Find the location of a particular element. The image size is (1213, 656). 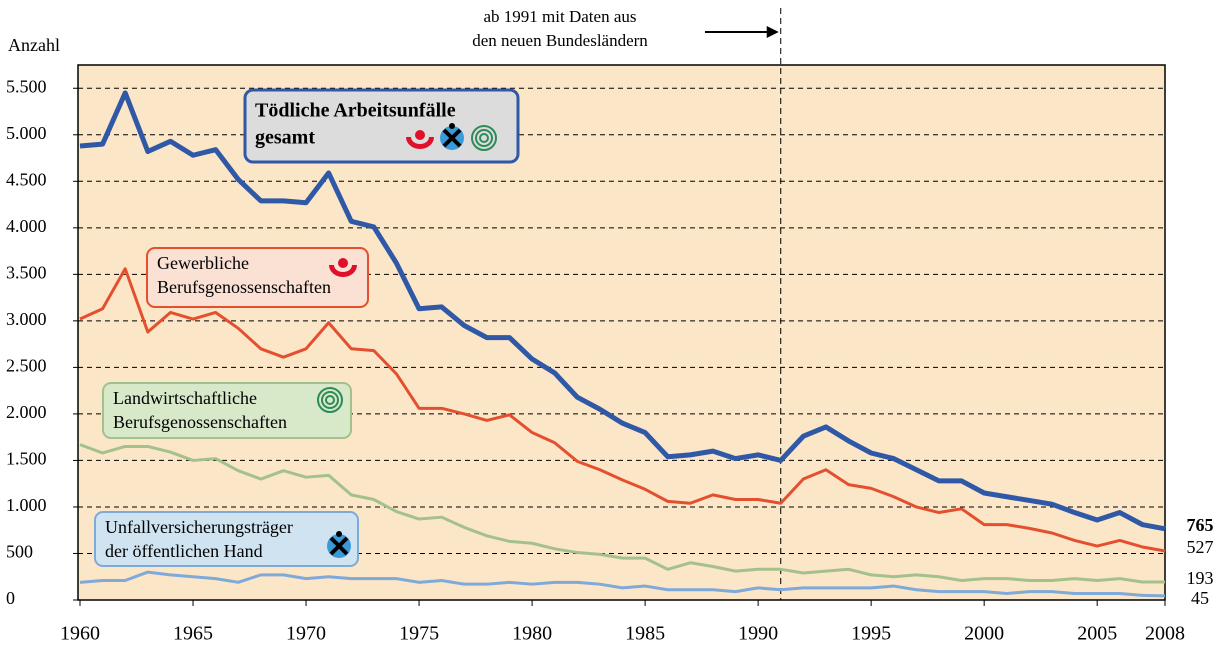

x-tick-label: 2008 is located at coordinates (1165, 634).